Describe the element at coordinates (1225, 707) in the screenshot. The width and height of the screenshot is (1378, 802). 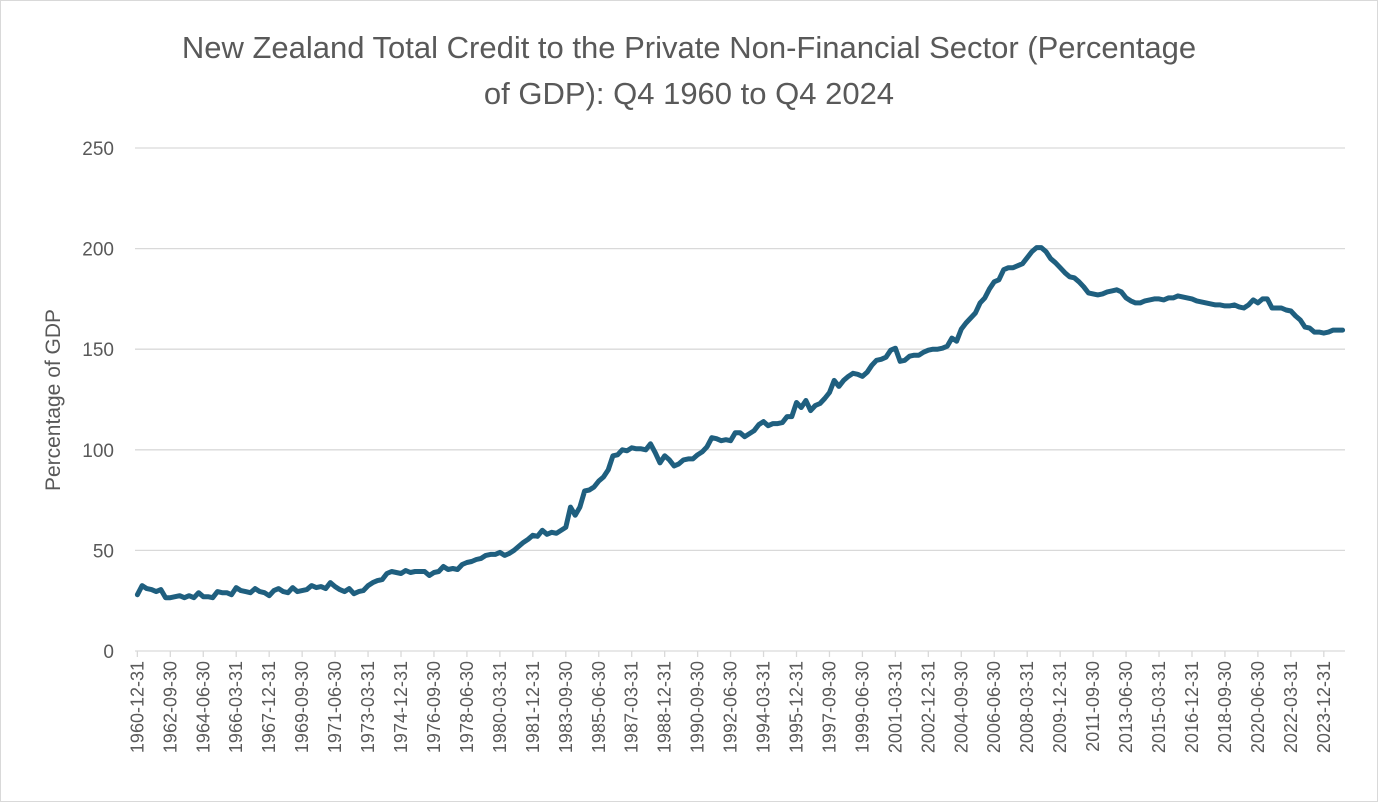
I see `x-tick-label-2018-09-30: 2018-09-30` at that location.